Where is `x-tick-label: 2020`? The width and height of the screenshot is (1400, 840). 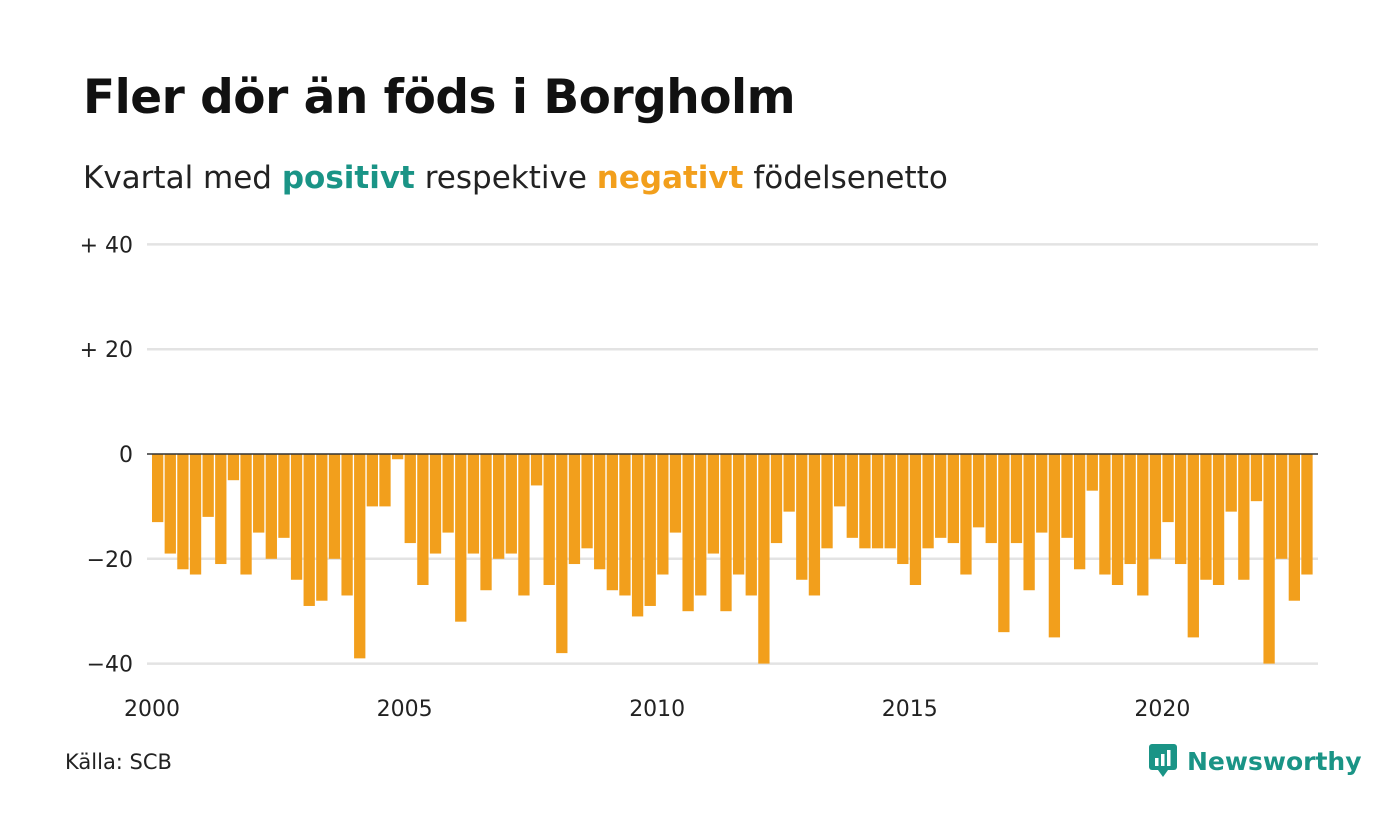 x-tick-label: 2020 is located at coordinates (1162, 709).